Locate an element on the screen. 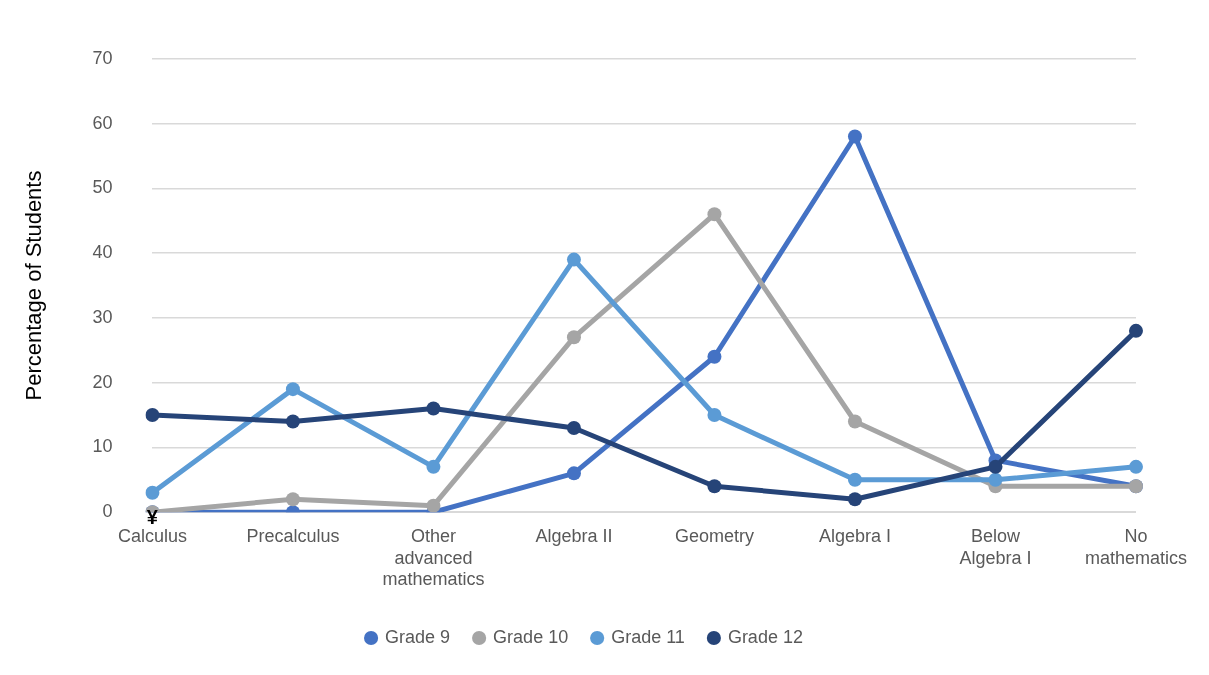 The image size is (1209, 675). x-tick-label: Geometry is located at coordinates (714, 535).